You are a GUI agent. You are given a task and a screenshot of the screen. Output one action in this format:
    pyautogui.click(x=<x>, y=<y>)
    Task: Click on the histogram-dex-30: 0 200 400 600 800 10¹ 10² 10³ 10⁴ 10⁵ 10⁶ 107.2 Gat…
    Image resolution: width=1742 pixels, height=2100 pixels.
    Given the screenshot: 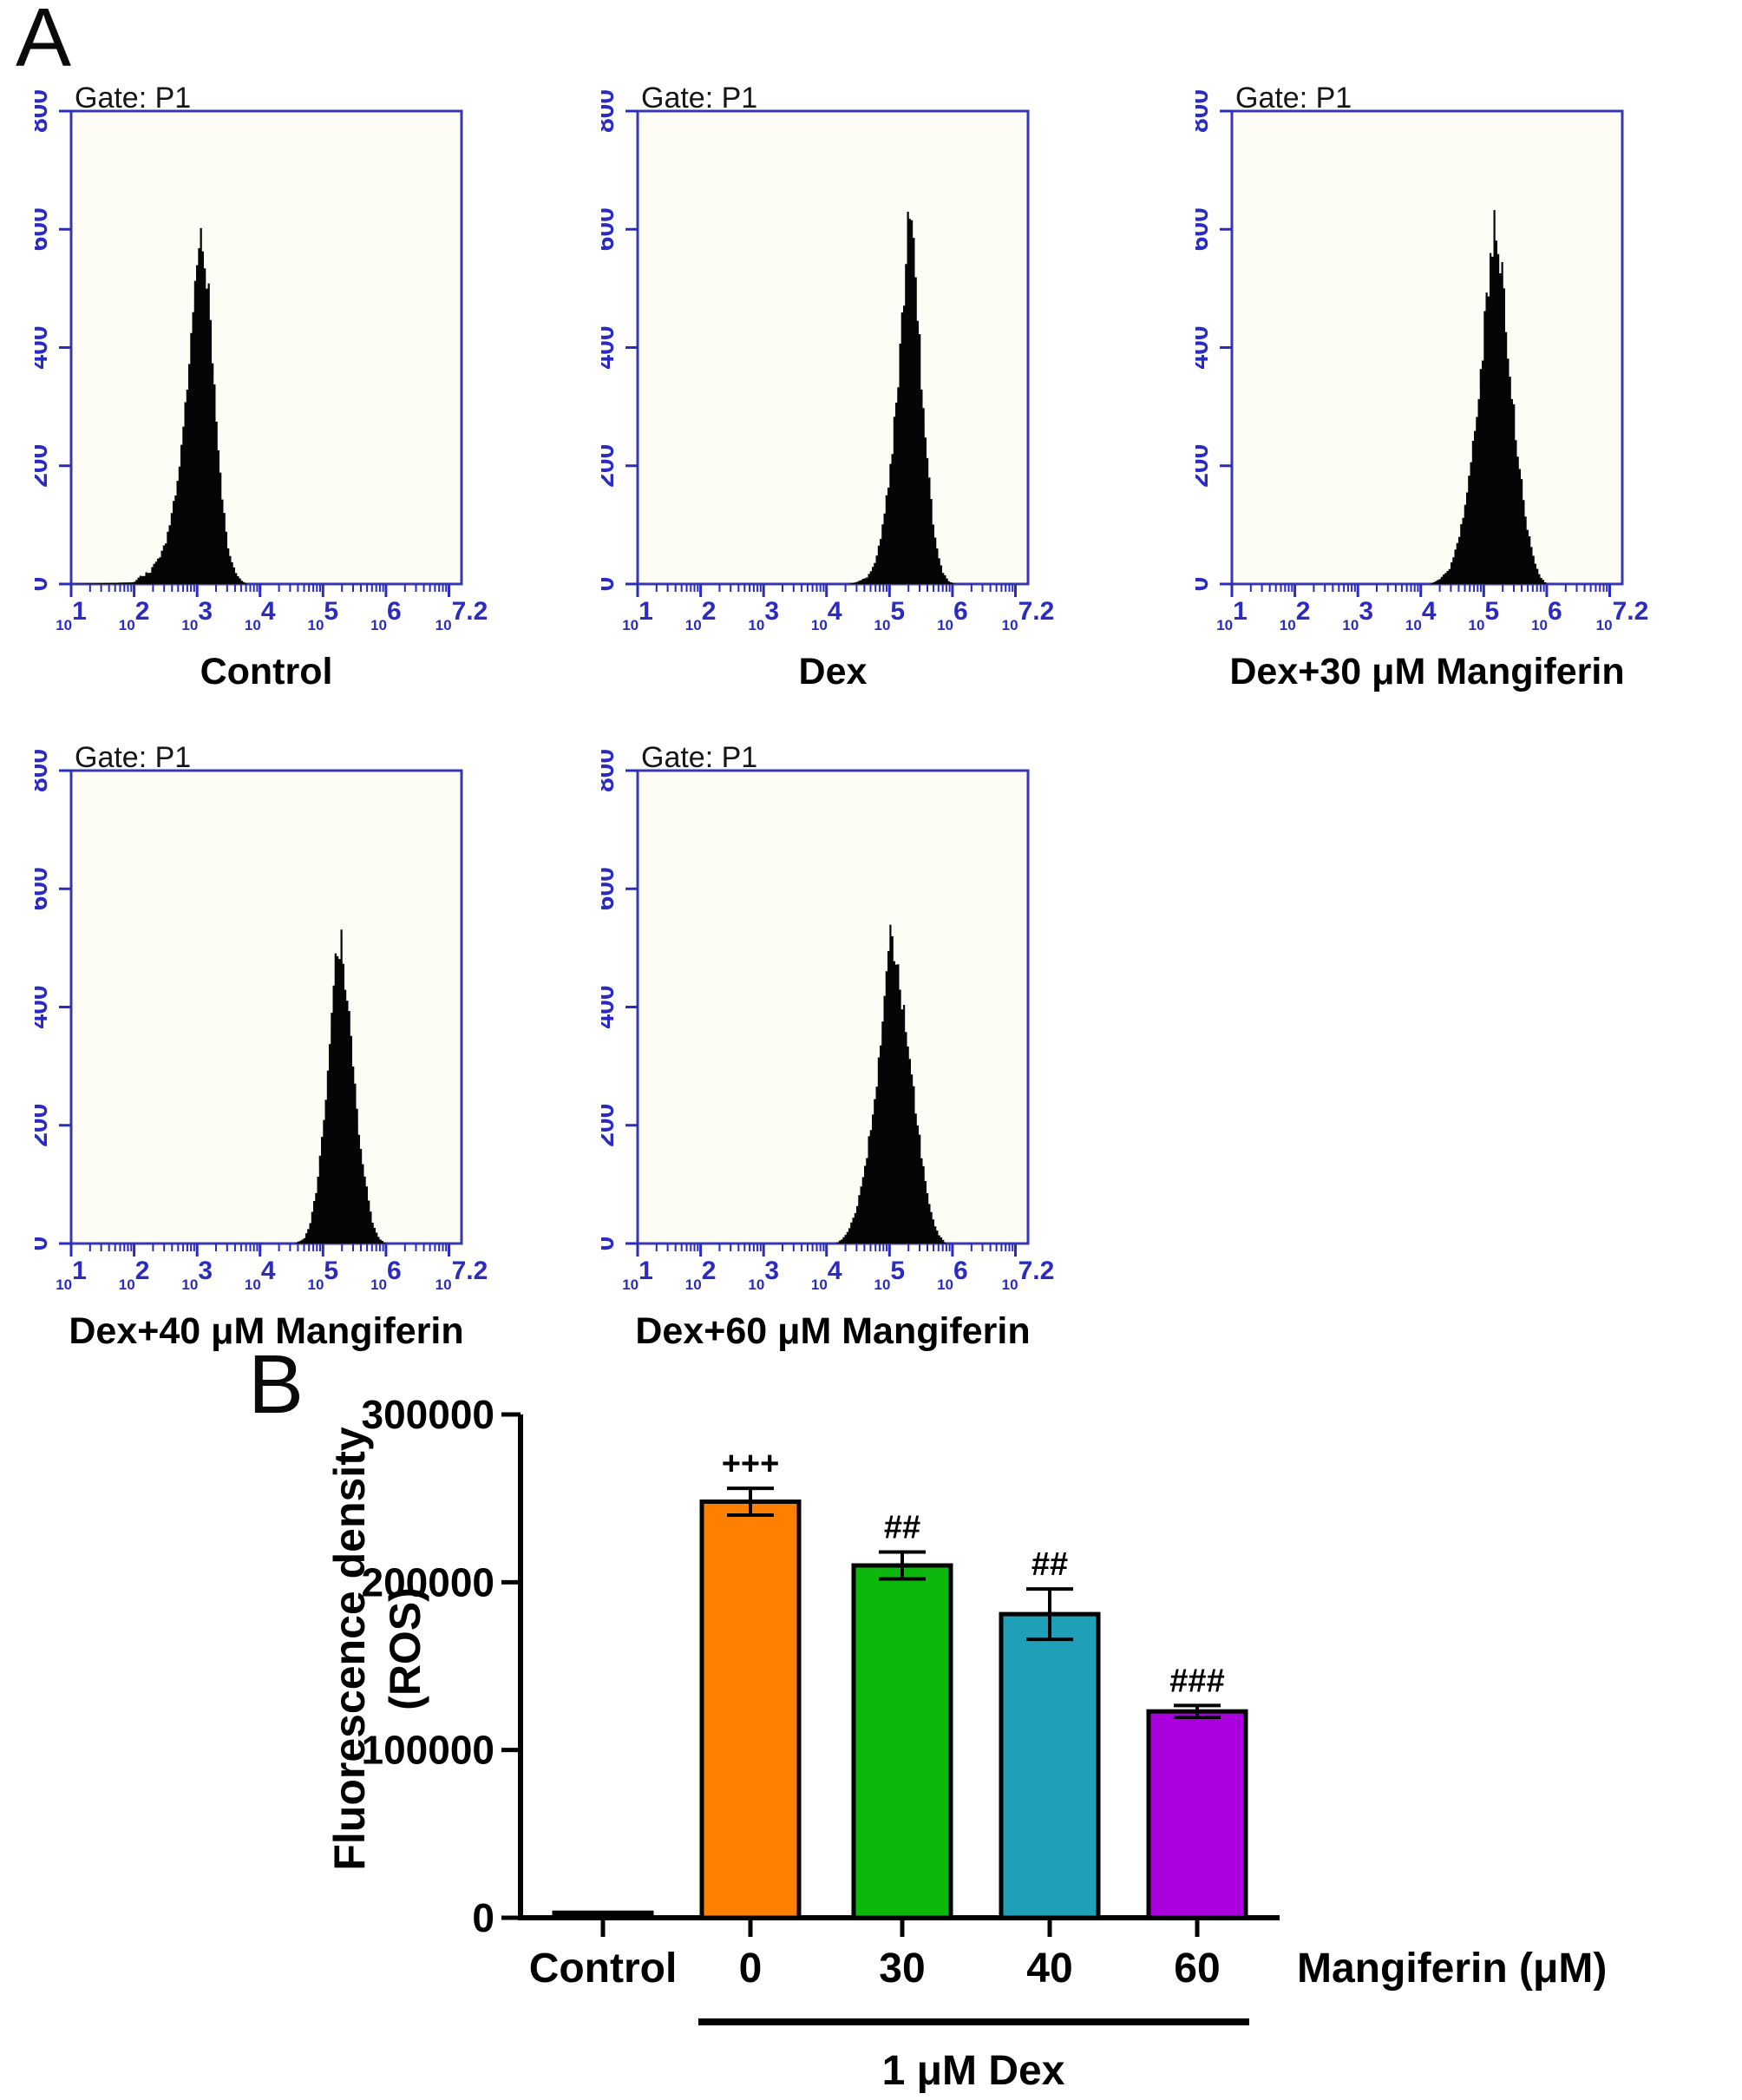 What is the action you would take?
    pyautogui.click(x=1438, y=387)
    